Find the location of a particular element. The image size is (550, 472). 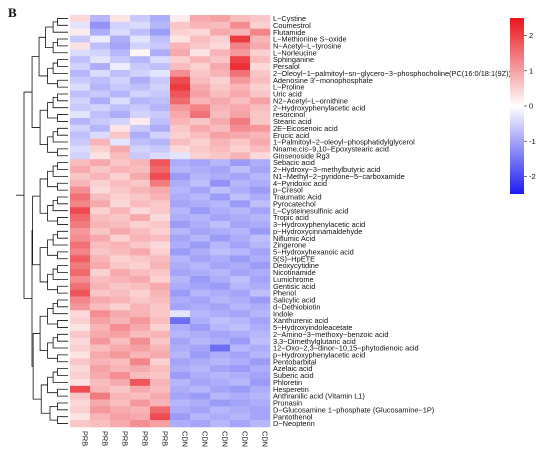

row-label: Zingerone is located at coordinates (289, 245).